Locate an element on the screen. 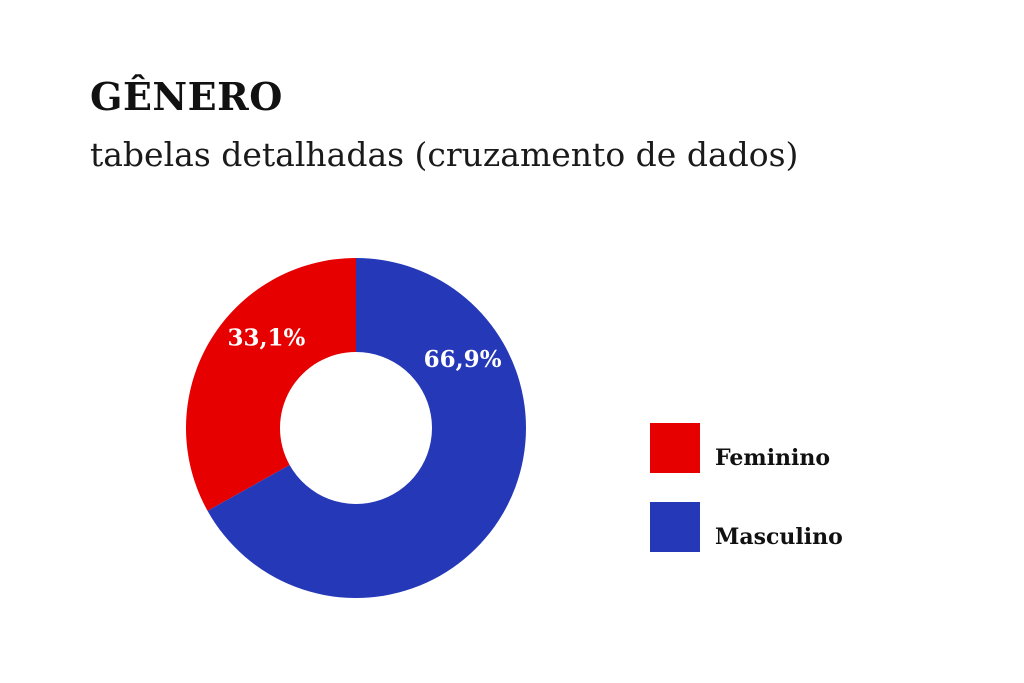  chart-title: GÊNERO is located at coordinates (186, 96).